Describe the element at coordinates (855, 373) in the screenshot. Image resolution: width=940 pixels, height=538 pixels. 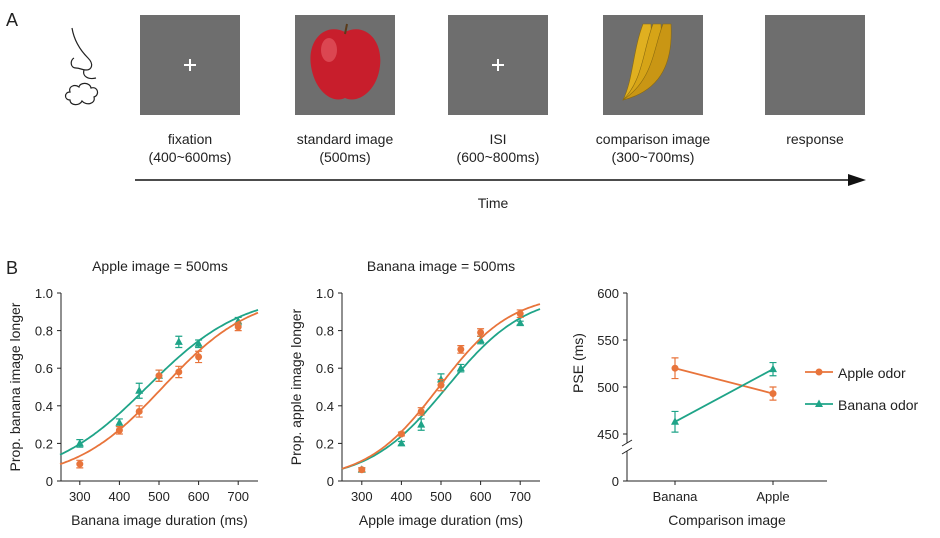
I see `legend-item-apple_odor: Apple odor` at that location.